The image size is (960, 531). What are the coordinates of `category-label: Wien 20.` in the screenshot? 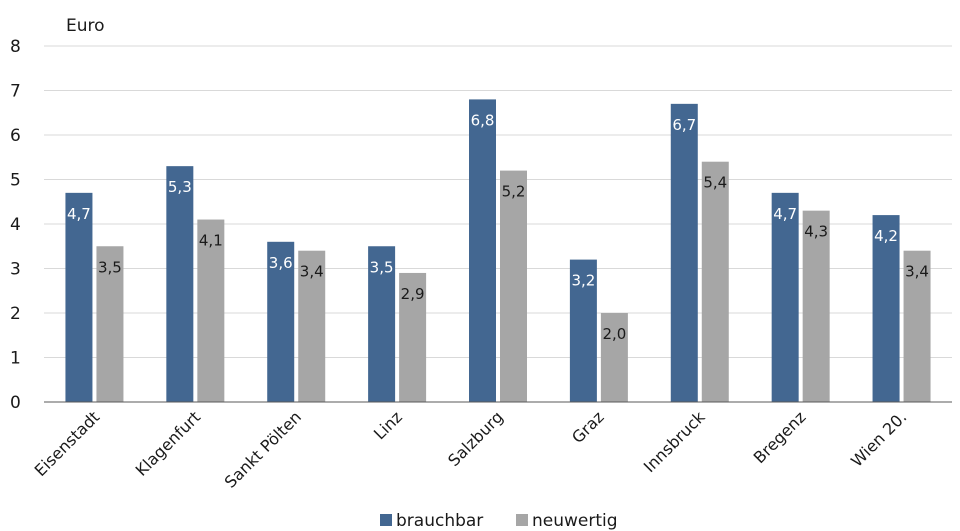 It's located at (878, 438).